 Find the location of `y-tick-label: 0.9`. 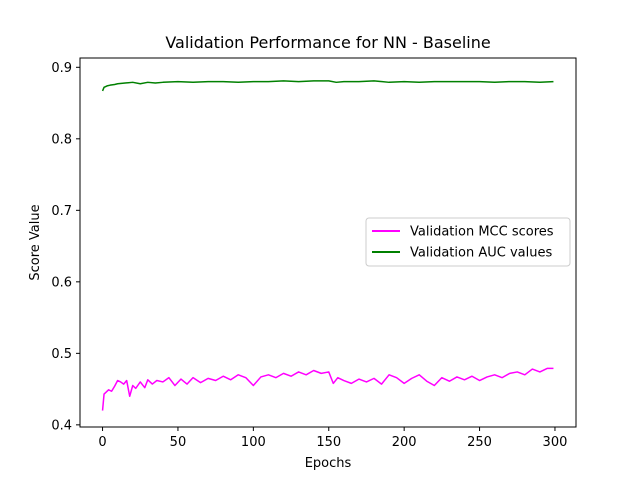

y-tick-label: 0.9 is located at coordinates (61, 68).